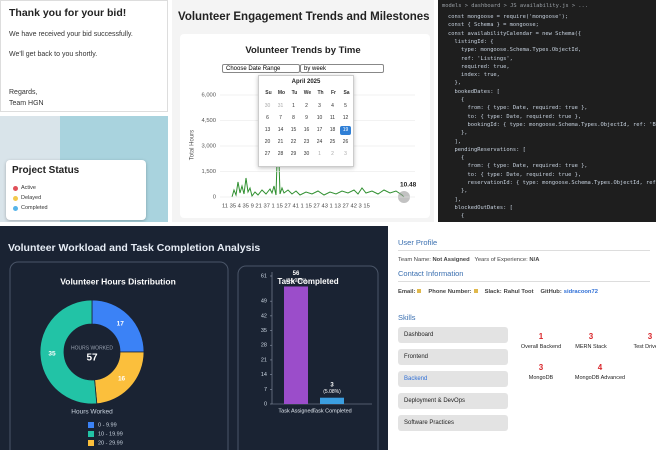 This screenshot has height=450, width=656. What do you see at coordinates (26, 103) in the screenshot?
I see `email-signoff: Team HGN` at bounding box center [26, 103].